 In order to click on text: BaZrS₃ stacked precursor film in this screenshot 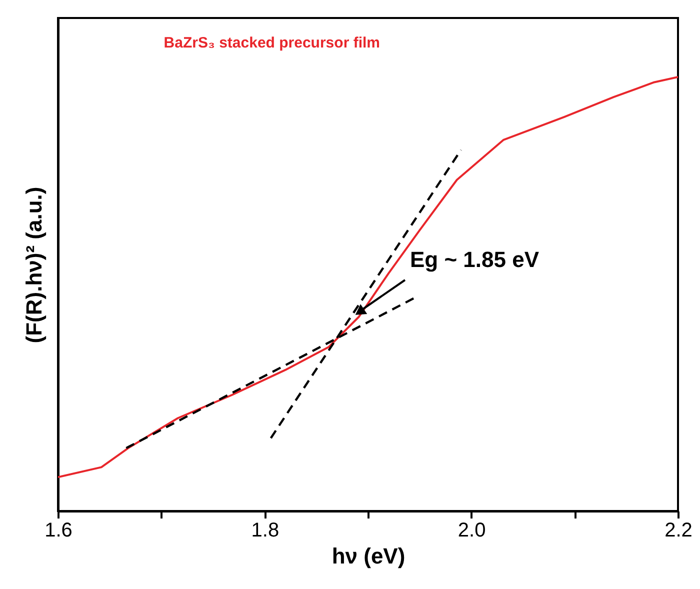, I will do `click(272, 43)`.